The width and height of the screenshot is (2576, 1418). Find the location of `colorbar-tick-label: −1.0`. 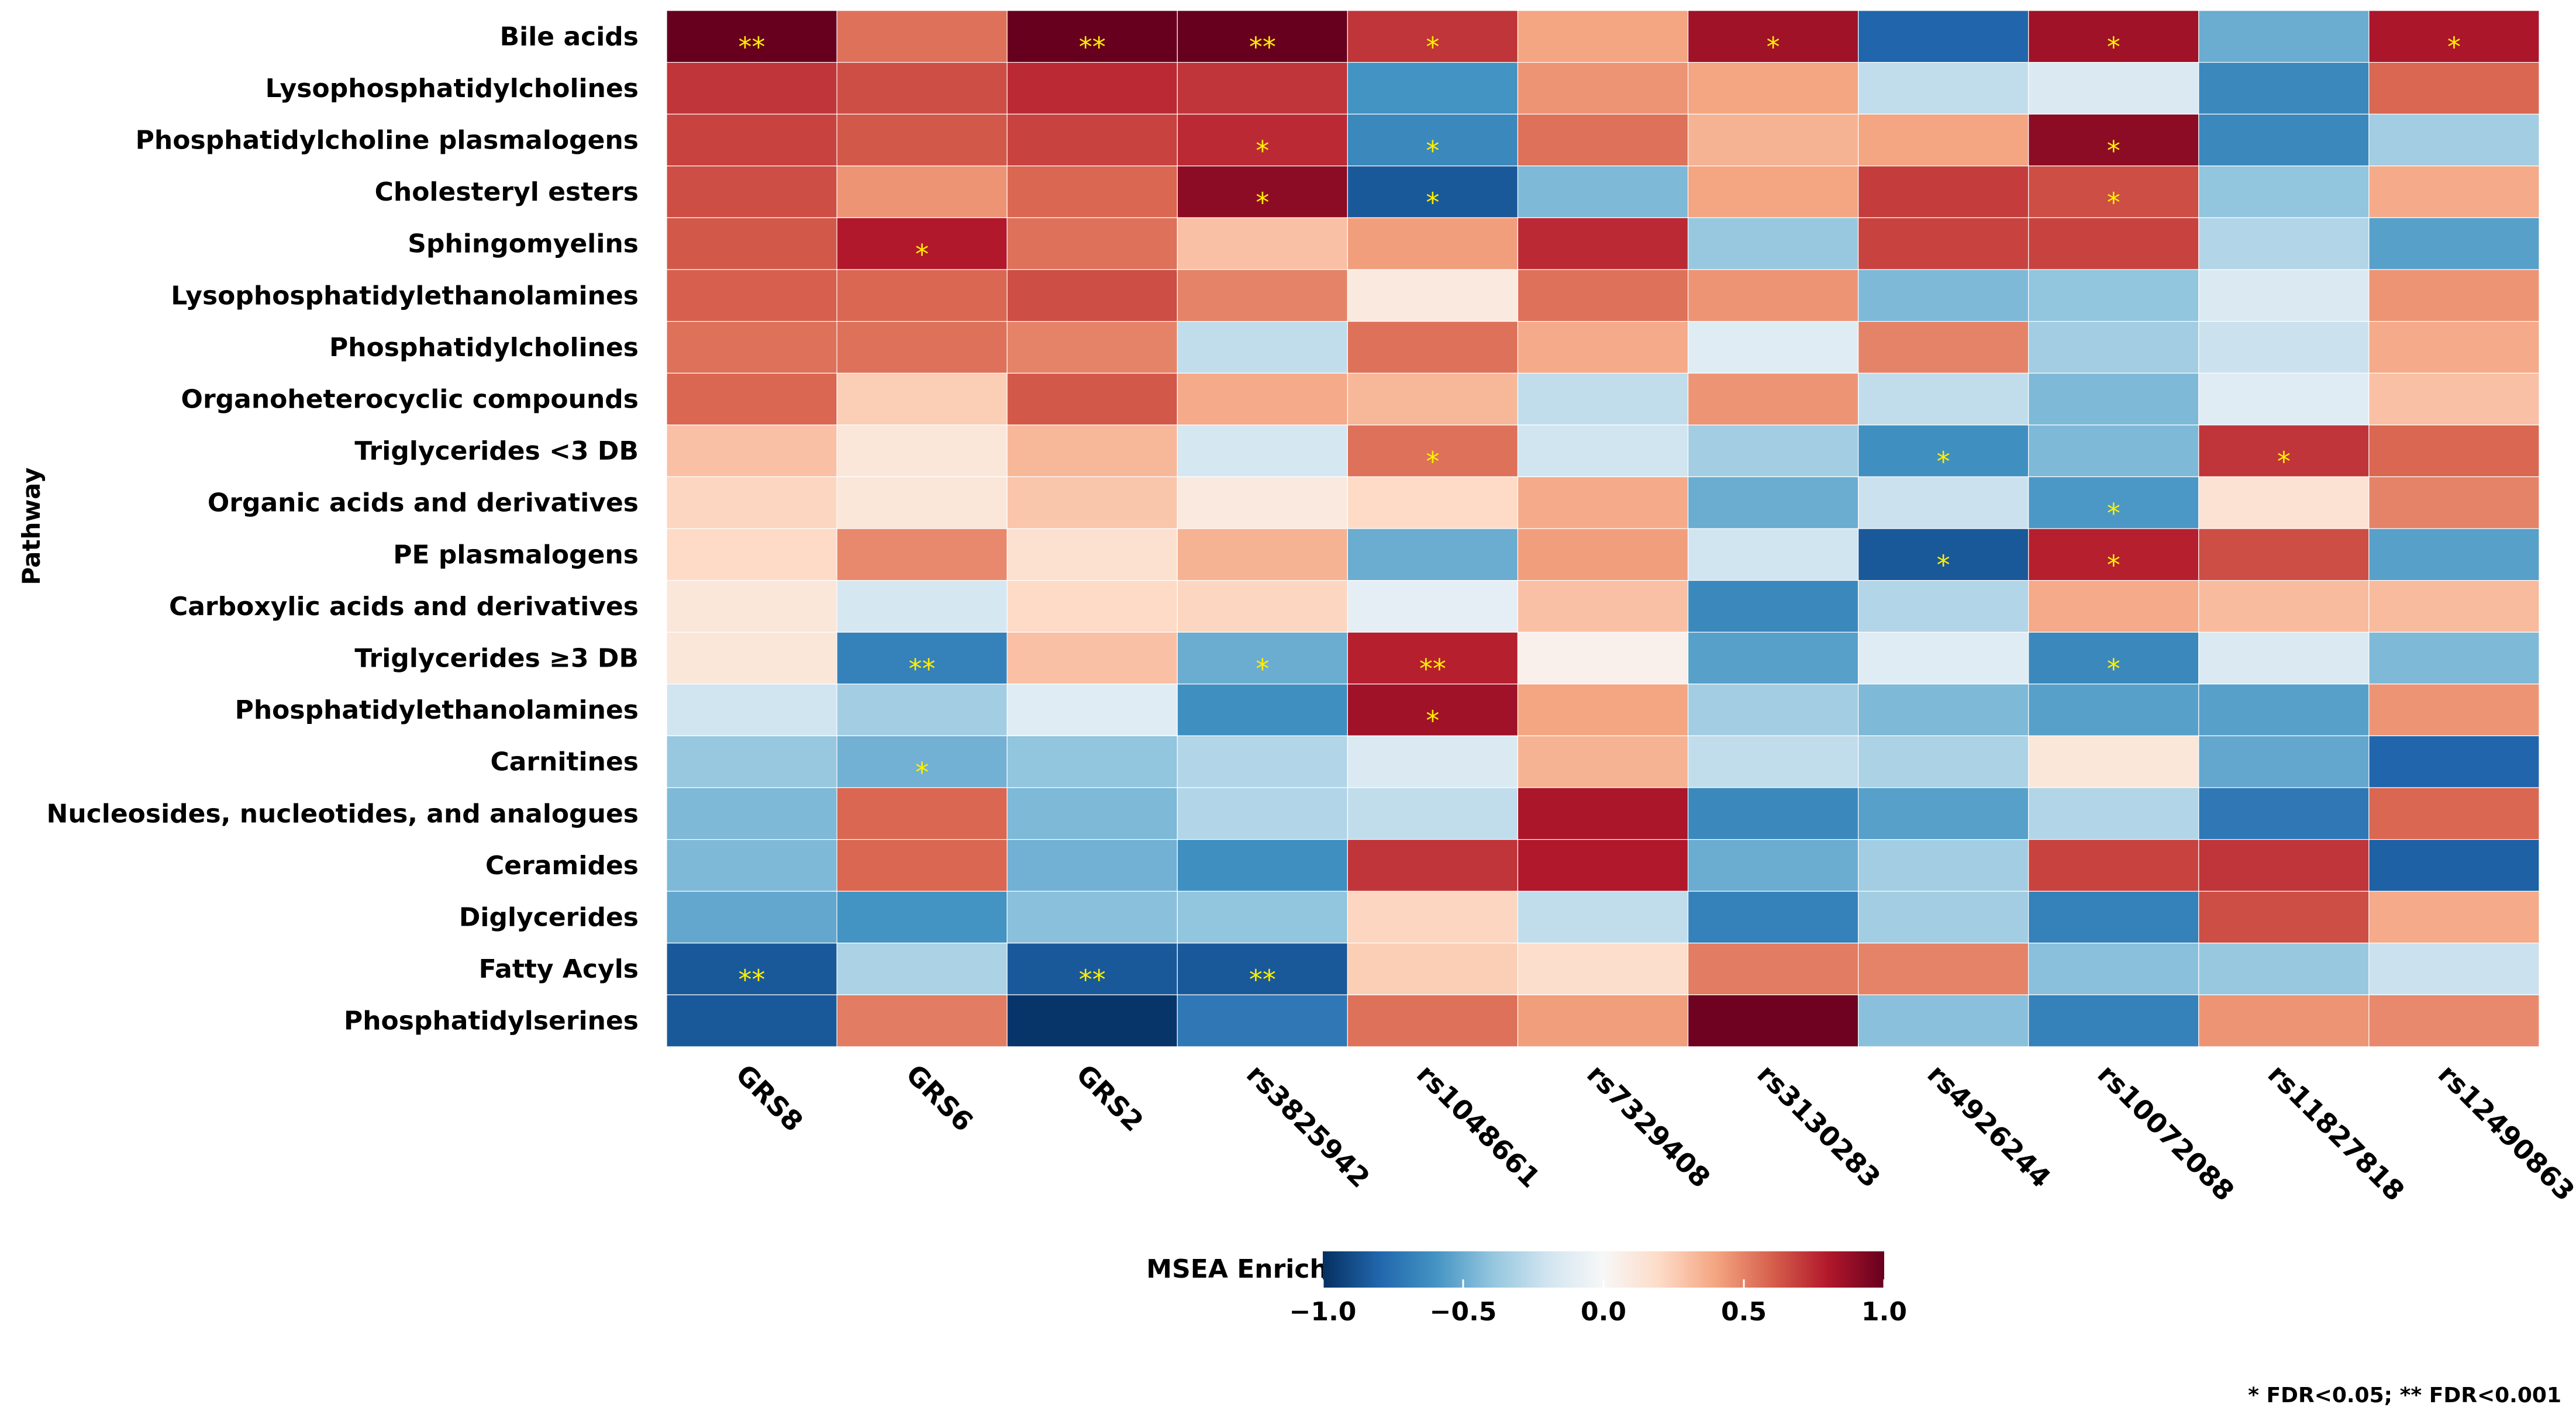

colorbar-tick-label: −1.0 is located at coordinates (1323, 1312).